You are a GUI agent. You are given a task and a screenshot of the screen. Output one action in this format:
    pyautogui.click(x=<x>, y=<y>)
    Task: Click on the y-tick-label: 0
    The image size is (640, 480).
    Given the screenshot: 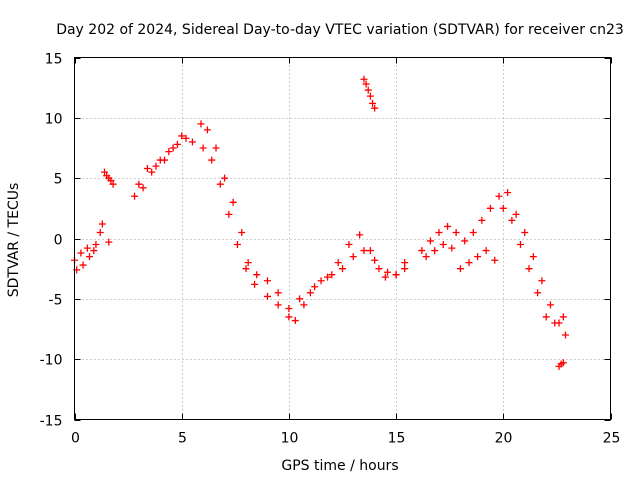 What is the action you would take?
    pyautogui.click(x=58, y=241)
    